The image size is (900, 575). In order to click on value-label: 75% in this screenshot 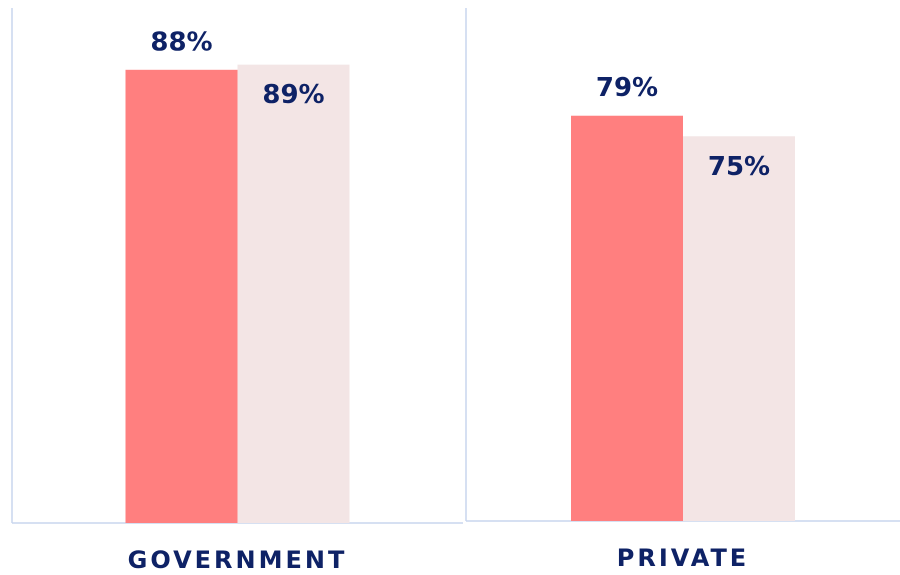, I will do `click(739, 167)`.